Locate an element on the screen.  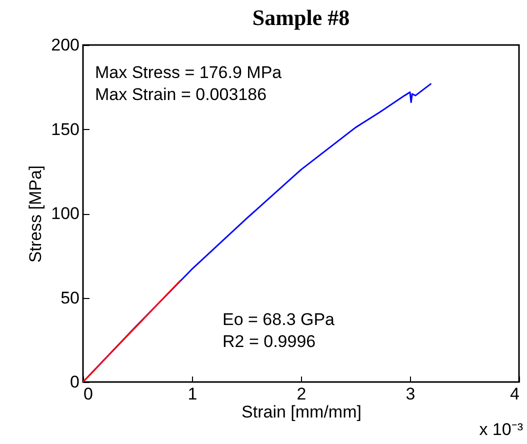
y-axis-title: Stress [MPa] is located at coordinates (36, 214).